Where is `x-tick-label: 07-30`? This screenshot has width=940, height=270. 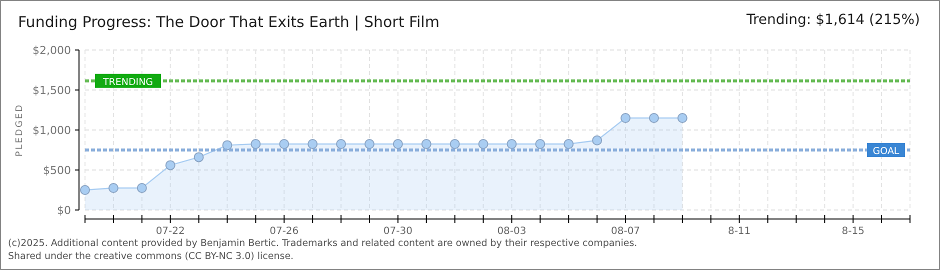
x-tick-label: 07-30 is located at coordinates (397, 231).